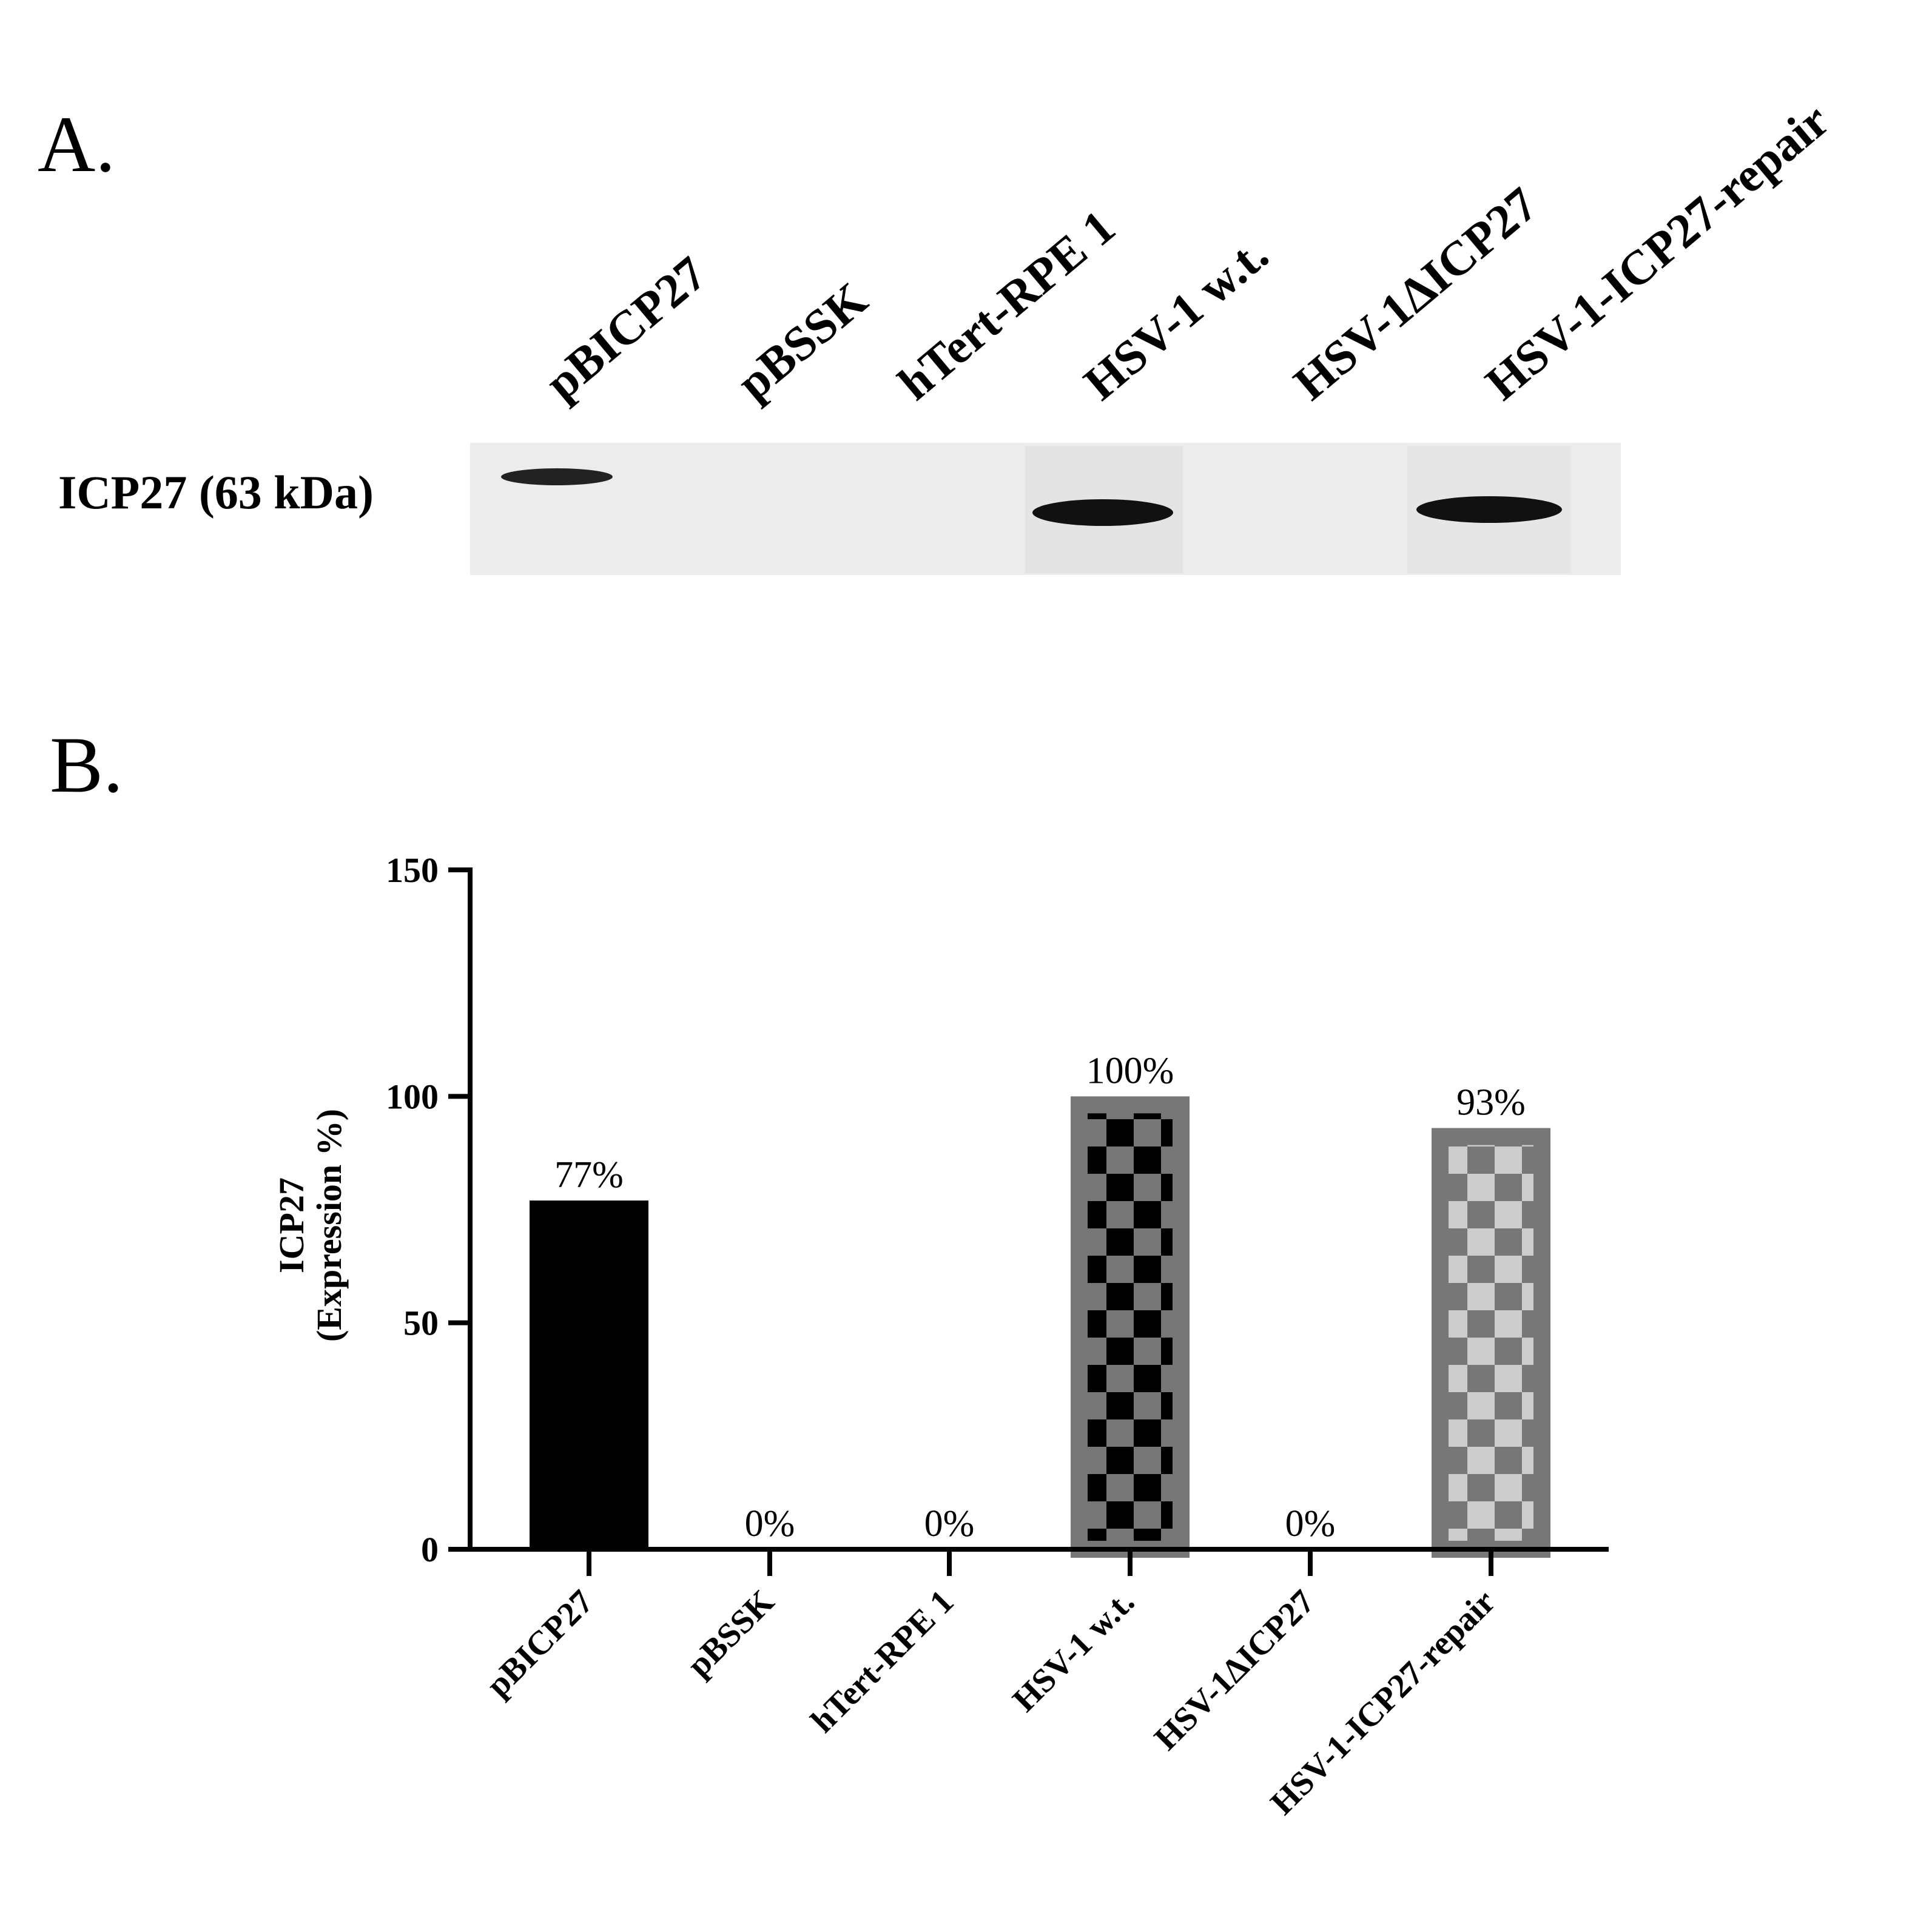  What do you see at coordinates (589, 1175) in the screenshot?
I see `value-label: 77%` at bounding box center [589, 1175].